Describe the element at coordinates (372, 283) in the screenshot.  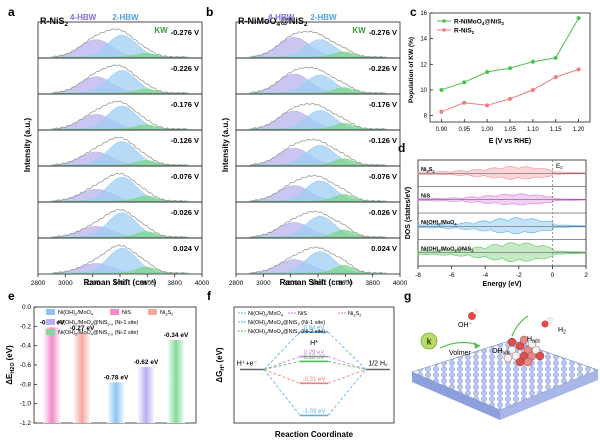
I see `x-tick-label: 3800` at that location.